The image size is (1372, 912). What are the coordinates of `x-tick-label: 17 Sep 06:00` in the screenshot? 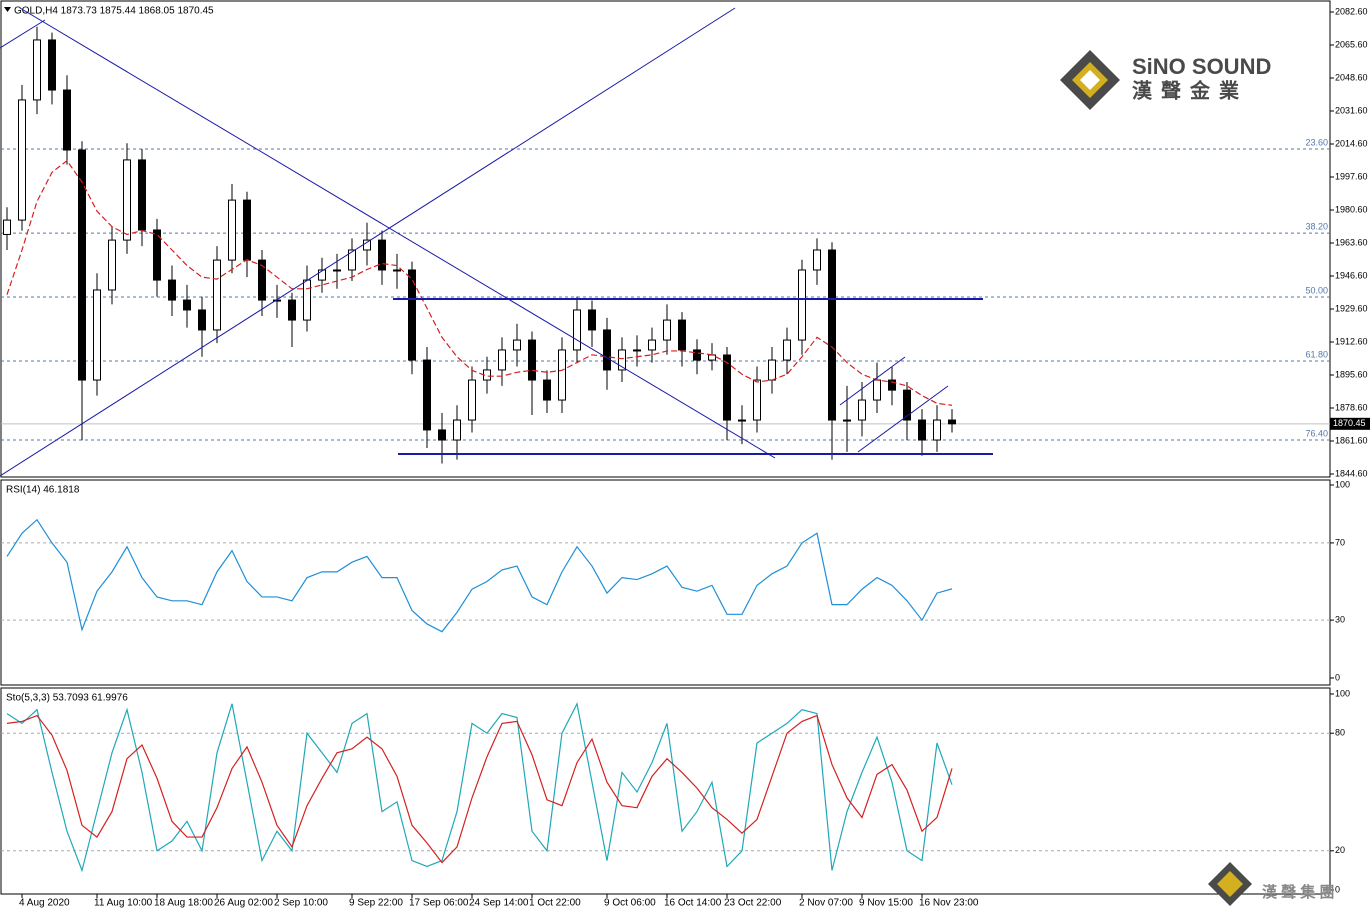 It's located at (439, 903).